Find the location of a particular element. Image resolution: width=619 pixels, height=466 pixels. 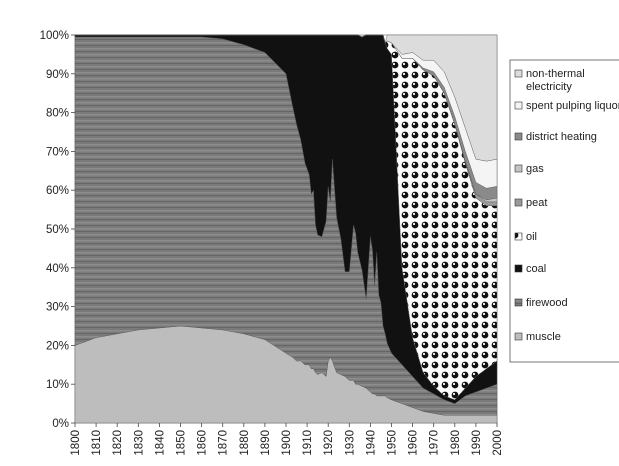

legend-label: district heating is located at coordinates (561, 137).